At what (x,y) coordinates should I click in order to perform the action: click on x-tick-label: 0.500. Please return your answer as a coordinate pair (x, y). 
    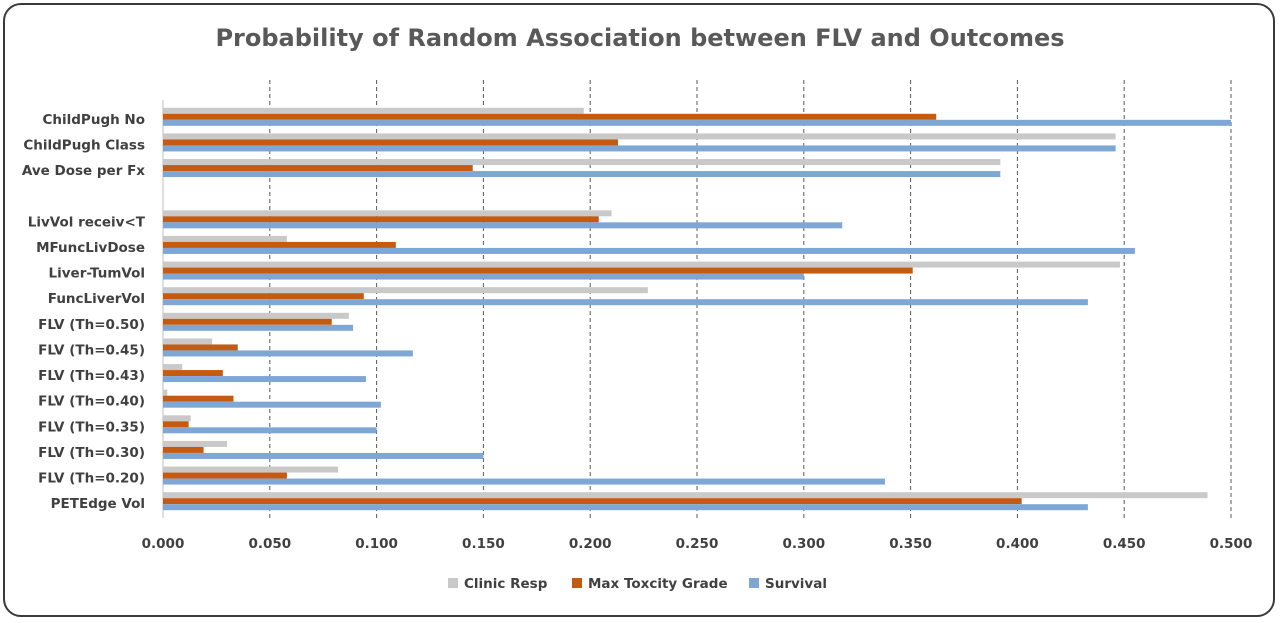
    Looking at the image, I should click on (1231, 544).